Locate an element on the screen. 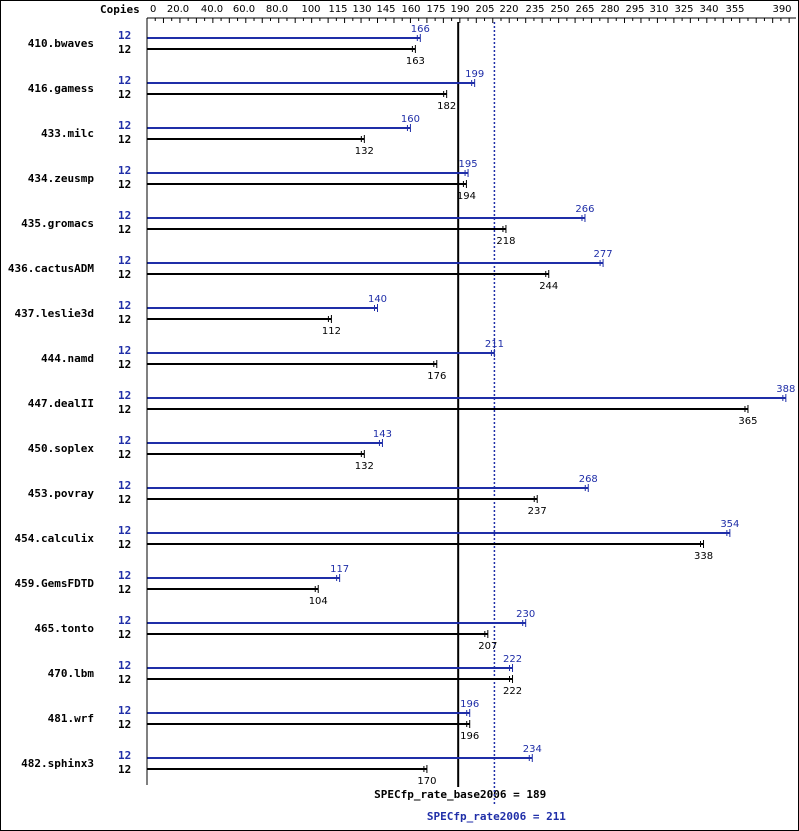 The width and height of the screenshot is (799, 831). peak-value-label: 234 is located at coordinates (532, 749).